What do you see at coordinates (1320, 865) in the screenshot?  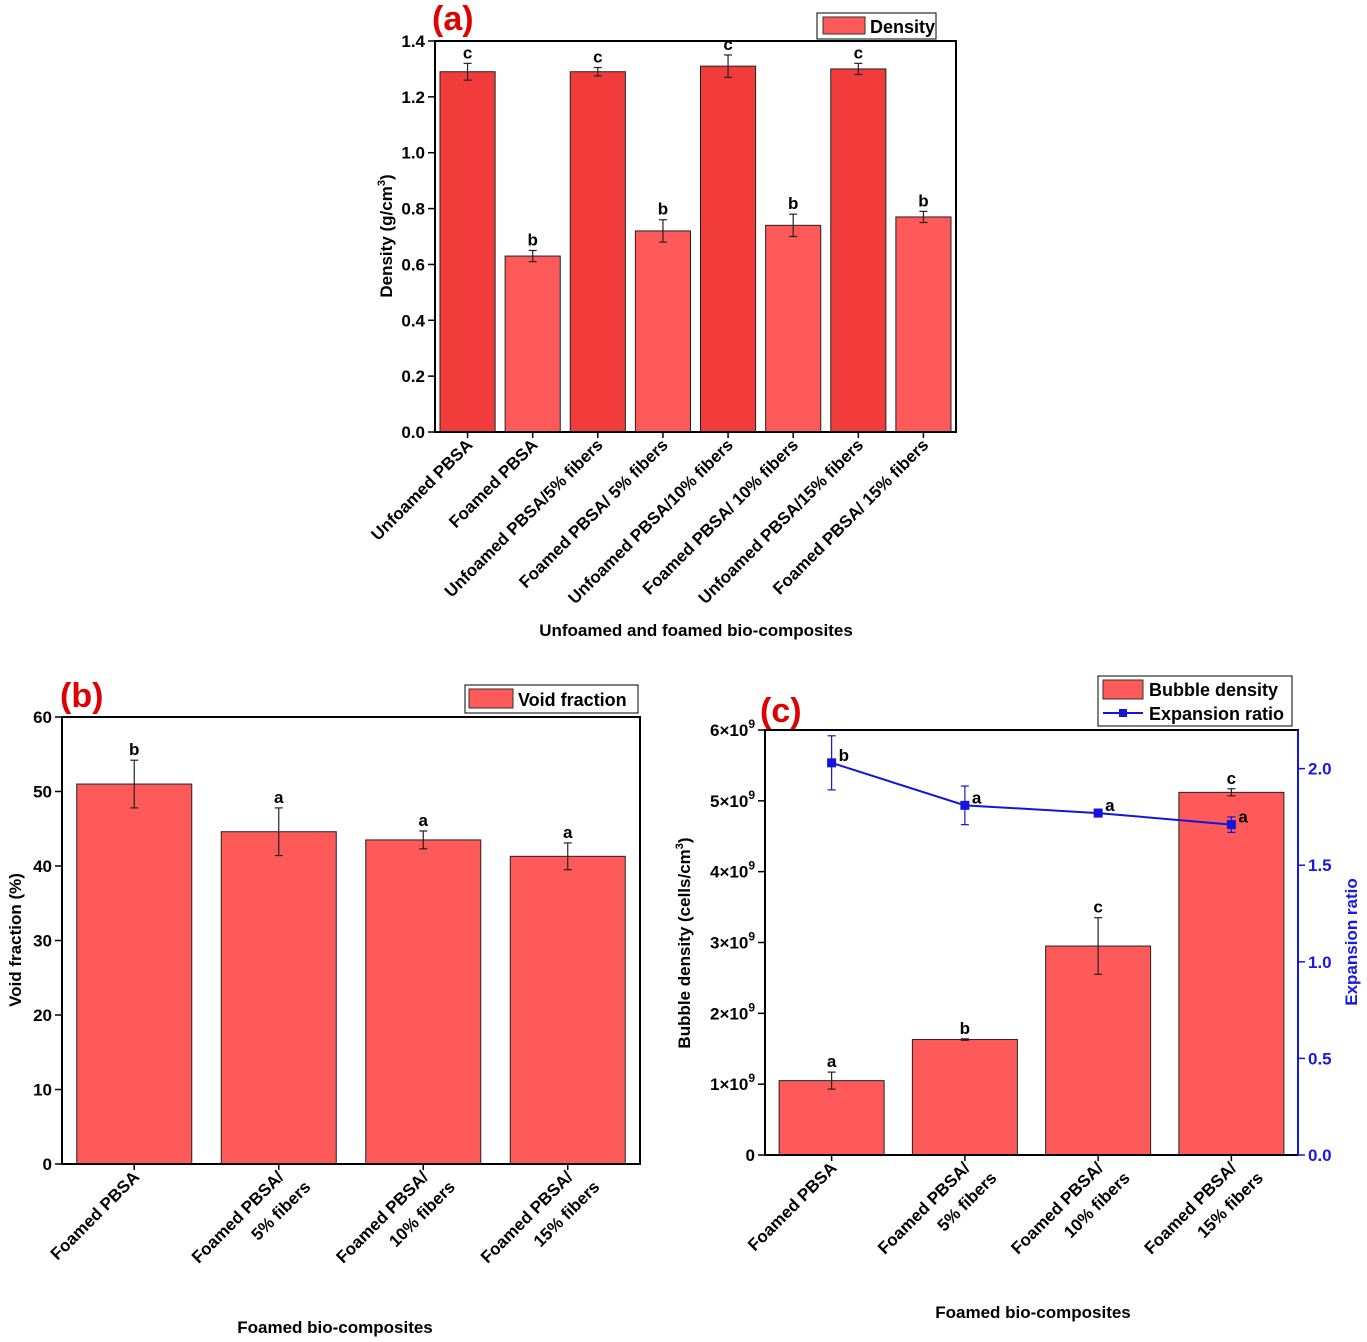 I see `y2-axis-tick-label: 1.5` at bounding box center [1320, 865].